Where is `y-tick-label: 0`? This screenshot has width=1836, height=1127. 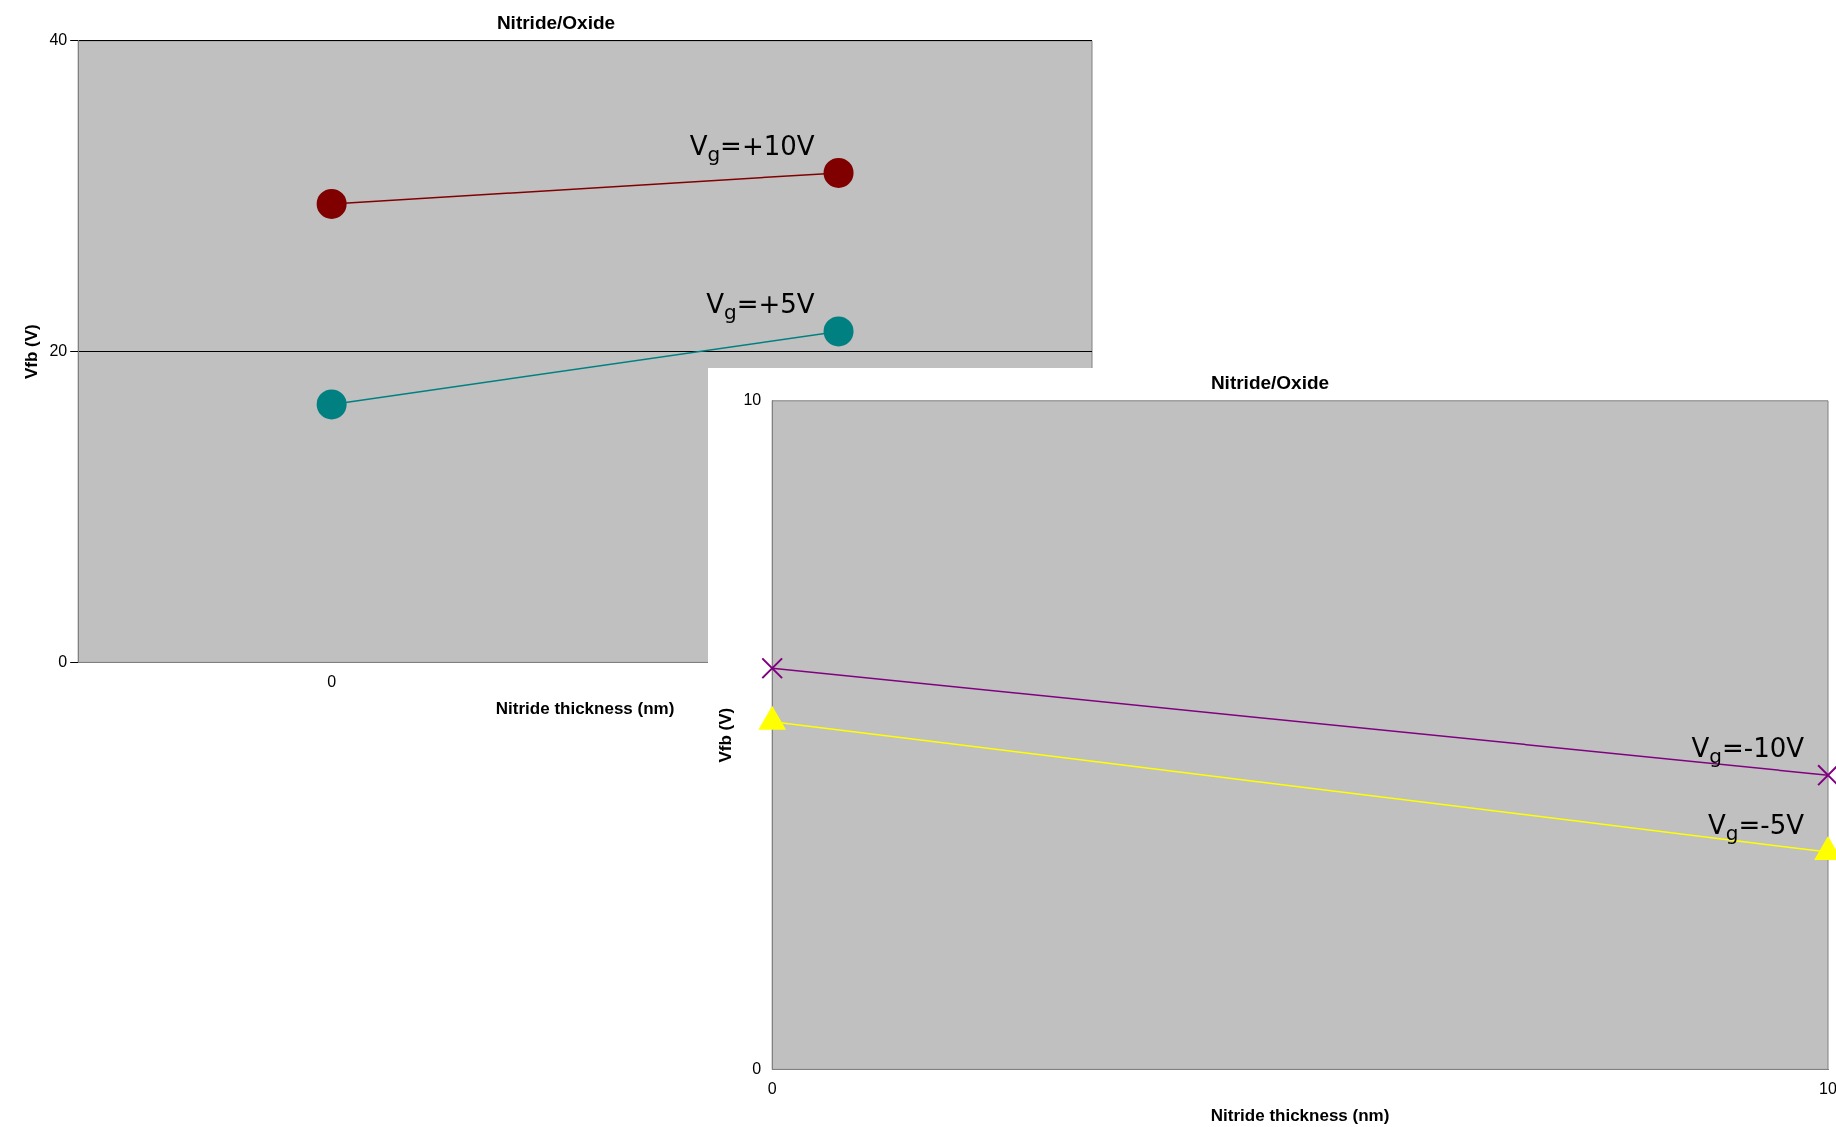
y-tick-label: 0 is located at coordinates (63, 661).